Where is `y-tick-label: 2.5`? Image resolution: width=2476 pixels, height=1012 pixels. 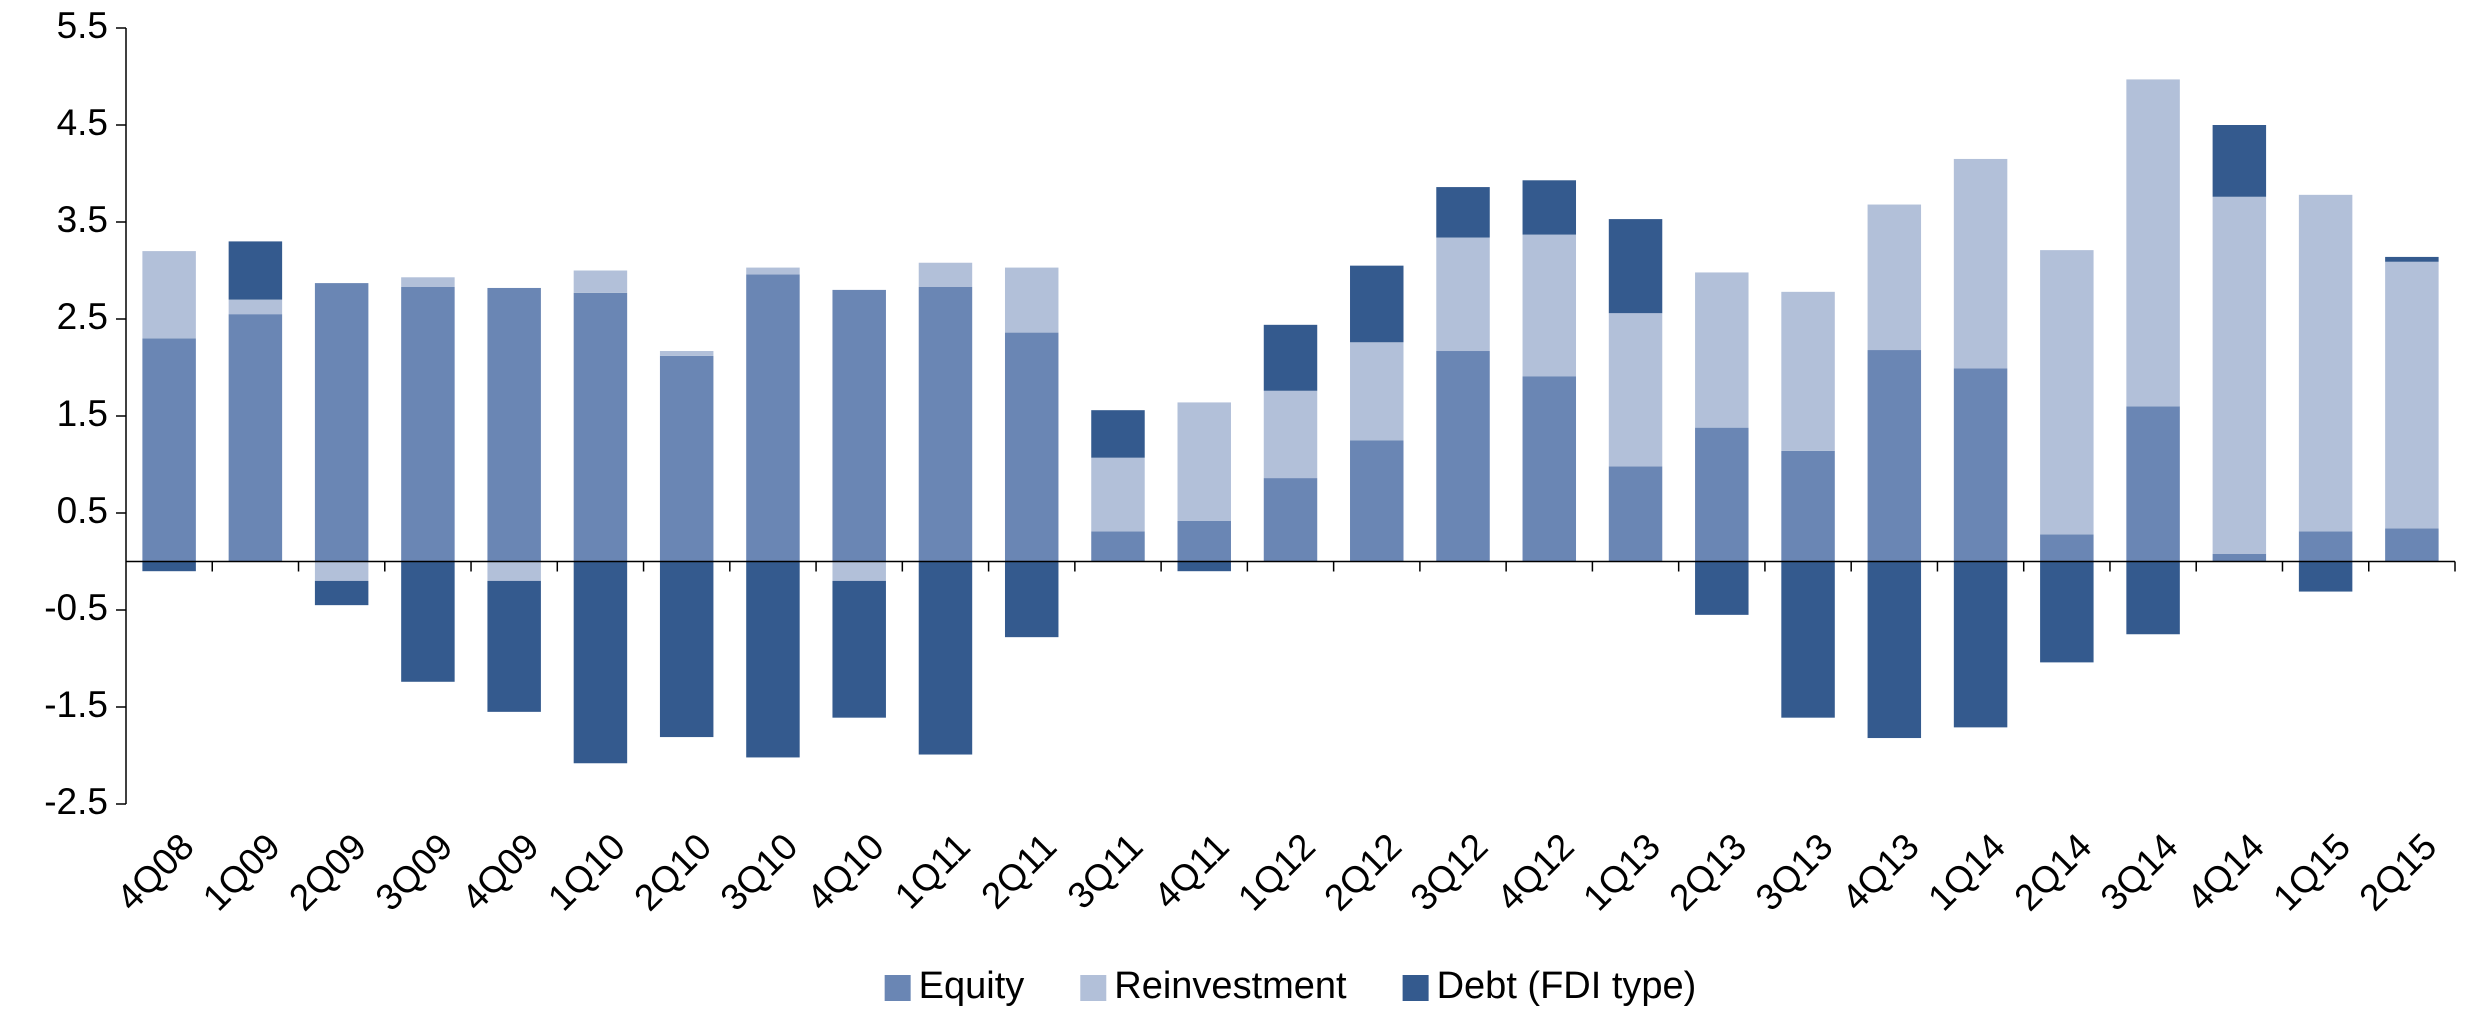
y-tick-label: 2.5 is located at coordinates (82, 316).